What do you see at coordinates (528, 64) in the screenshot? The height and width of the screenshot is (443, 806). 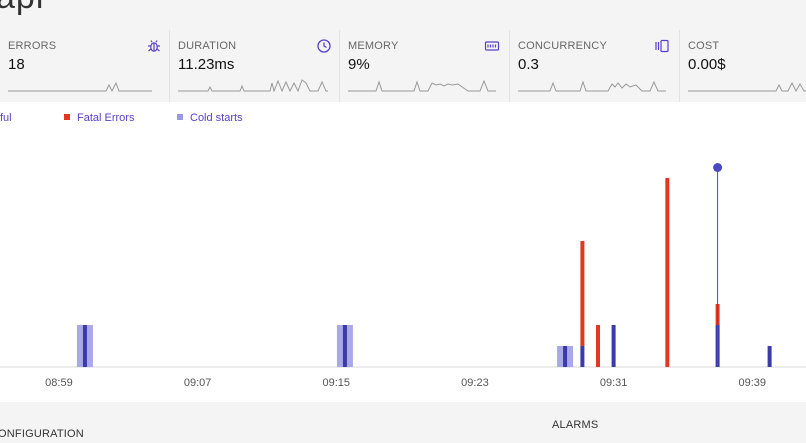 I see `metric-value: 0.3` at bounding box center [528, 64].